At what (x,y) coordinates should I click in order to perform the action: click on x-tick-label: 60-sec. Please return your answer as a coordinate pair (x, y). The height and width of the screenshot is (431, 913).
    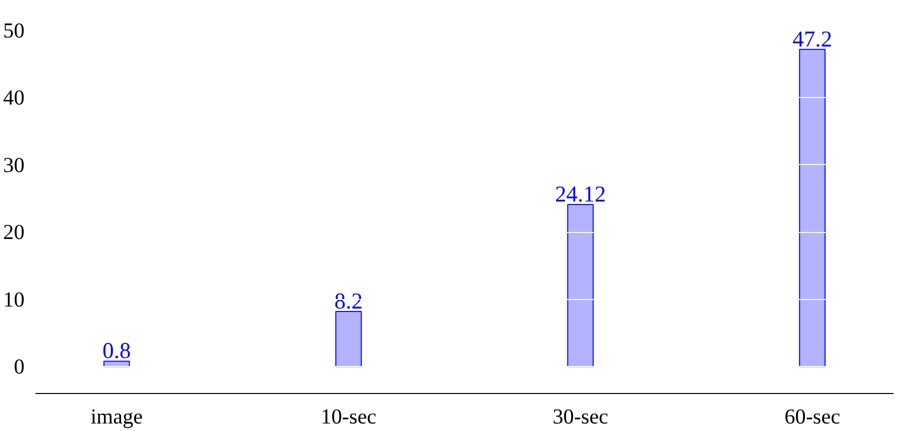
    Looking at the image, I should click on (812, 416).